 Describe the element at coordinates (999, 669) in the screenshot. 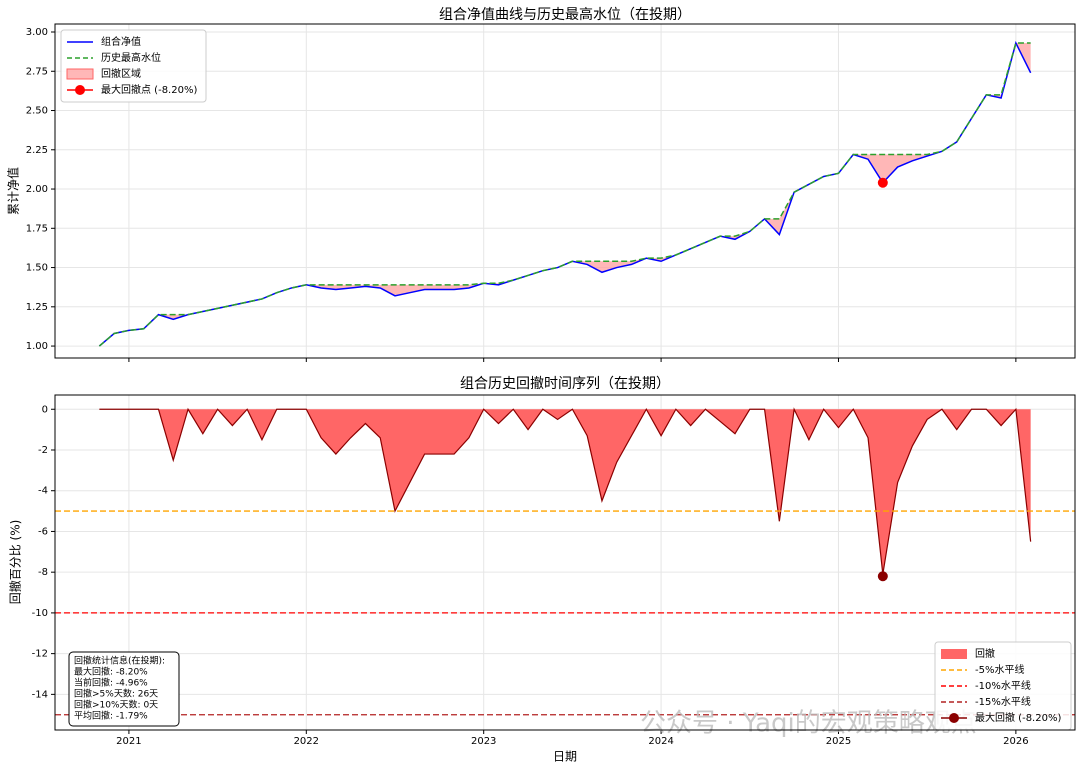

I see `legend-text: -5%水平线` at that location.